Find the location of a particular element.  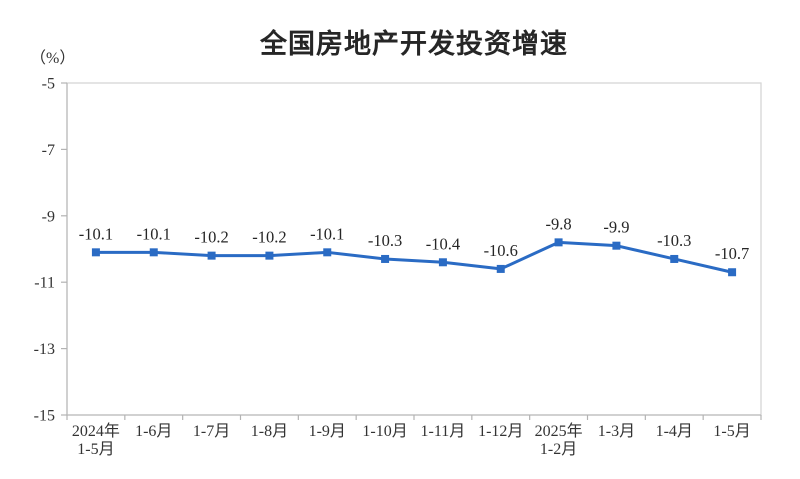

x-tick-label: 1-12月 is located at coordinates (500, 431).